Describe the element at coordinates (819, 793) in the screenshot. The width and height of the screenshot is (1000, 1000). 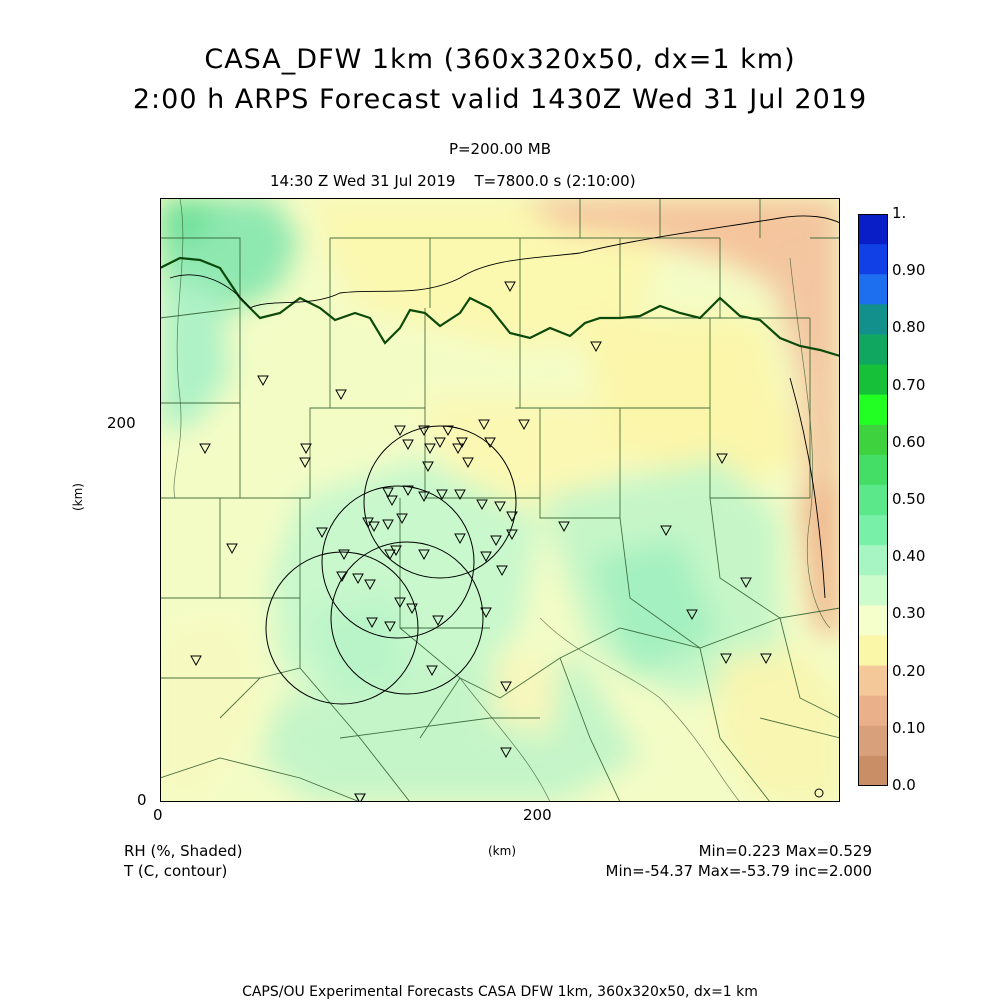
I see `station-circle-marker` at that location.